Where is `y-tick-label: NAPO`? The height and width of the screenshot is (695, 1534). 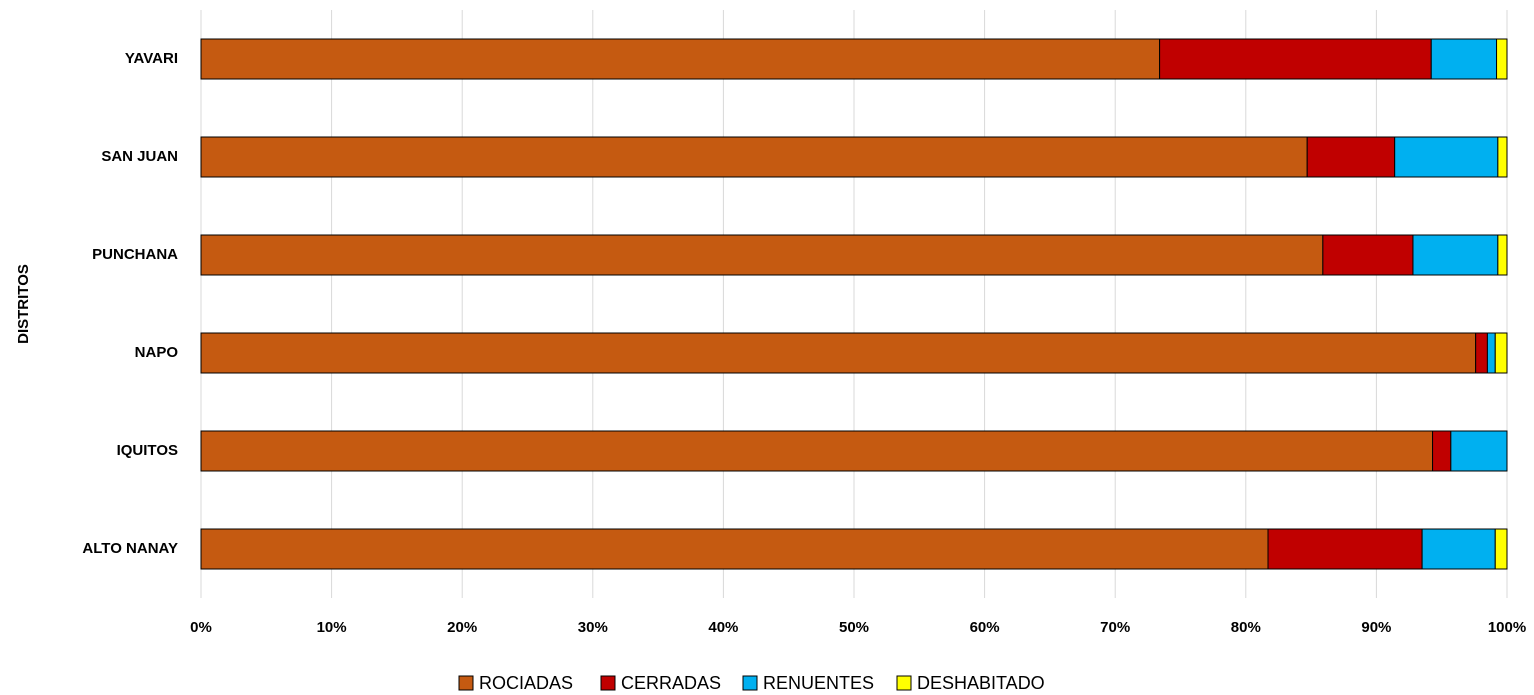
y-tick-label: NAPO is located at coordinates (157, 352).